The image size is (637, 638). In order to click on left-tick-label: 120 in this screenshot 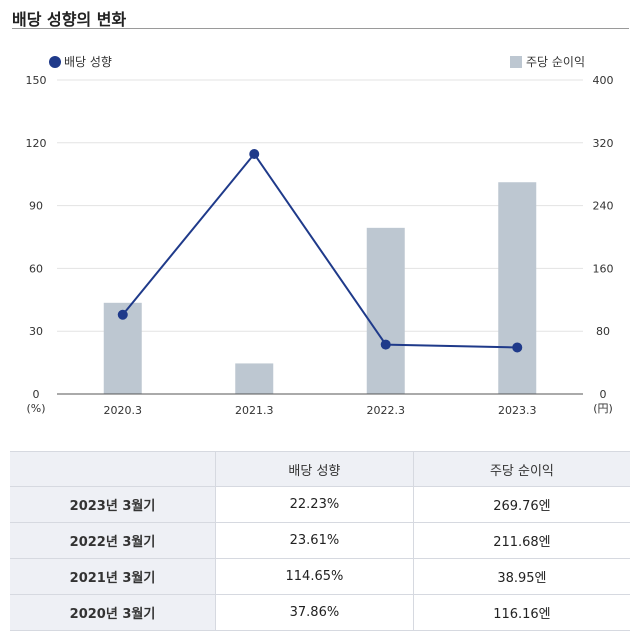, I will do `click(36, 143)`.